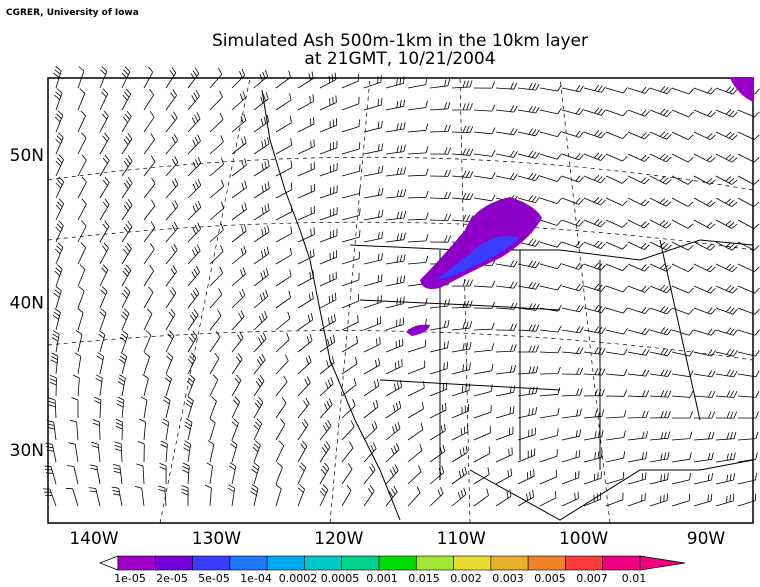  I want to click on colorbar-right-arrow, so click(662, 563).